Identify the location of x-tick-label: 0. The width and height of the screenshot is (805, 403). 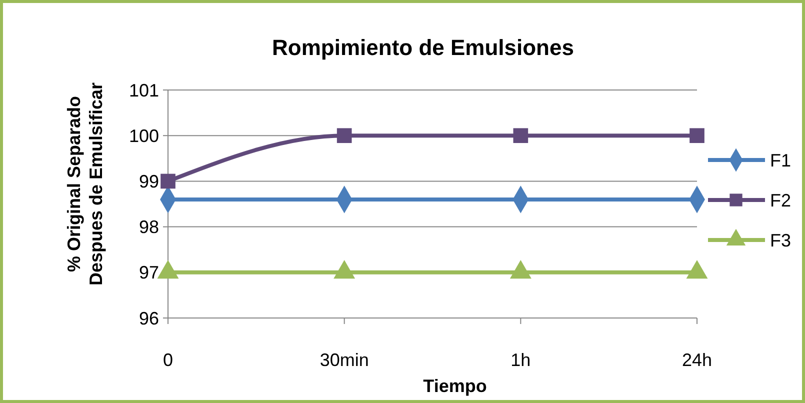
(168, 360).